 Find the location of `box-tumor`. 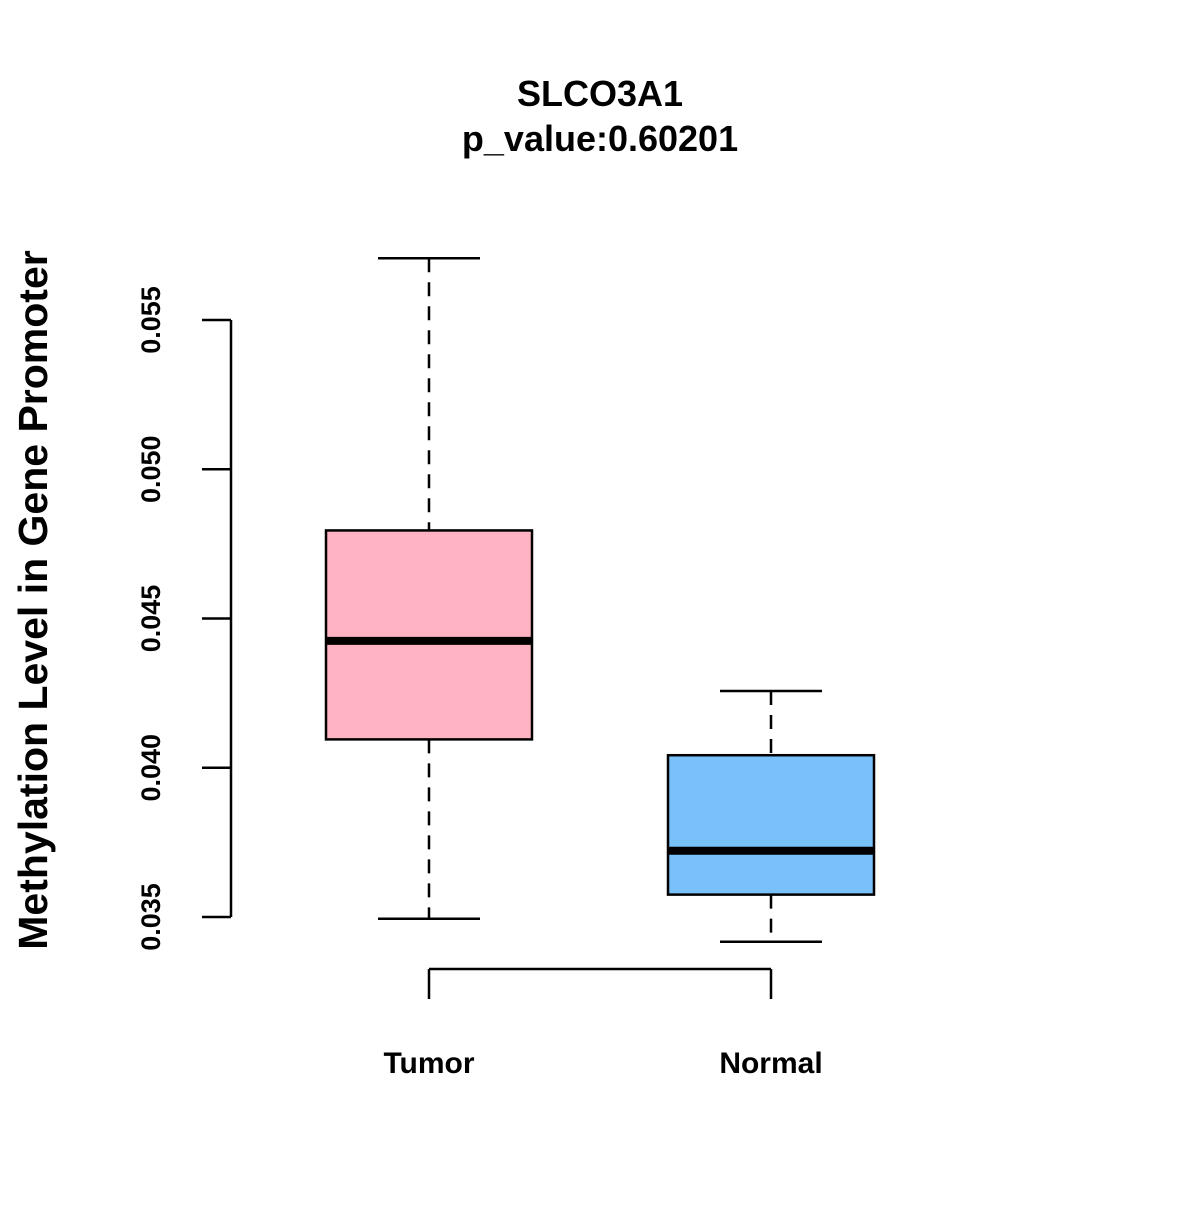

box-tumor is located at coordinates (429, 588).